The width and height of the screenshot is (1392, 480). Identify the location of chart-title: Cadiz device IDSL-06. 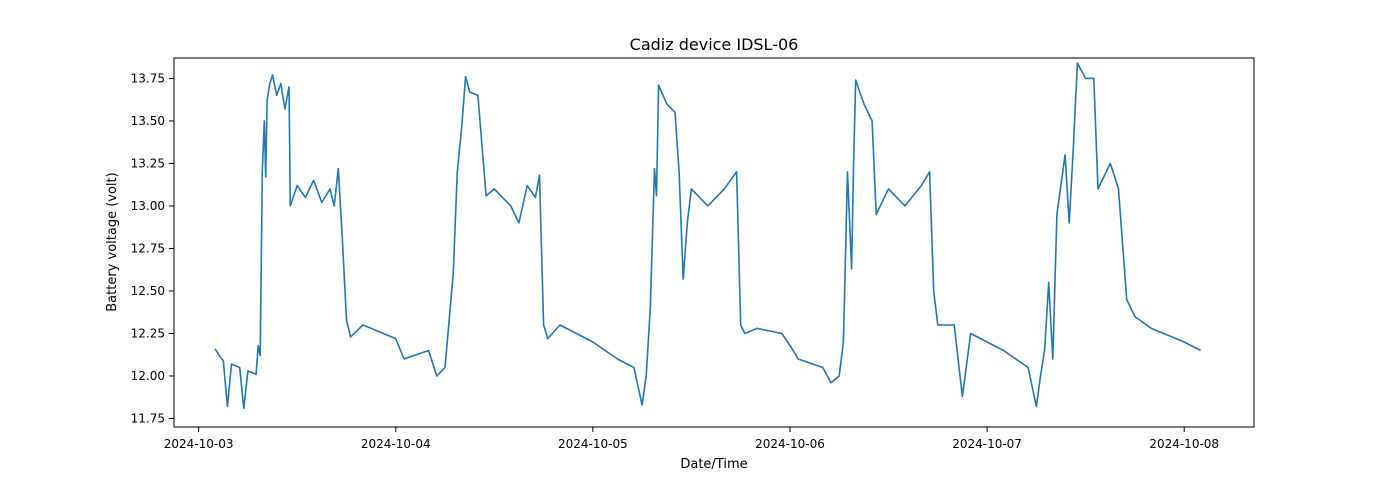
(714, 44).